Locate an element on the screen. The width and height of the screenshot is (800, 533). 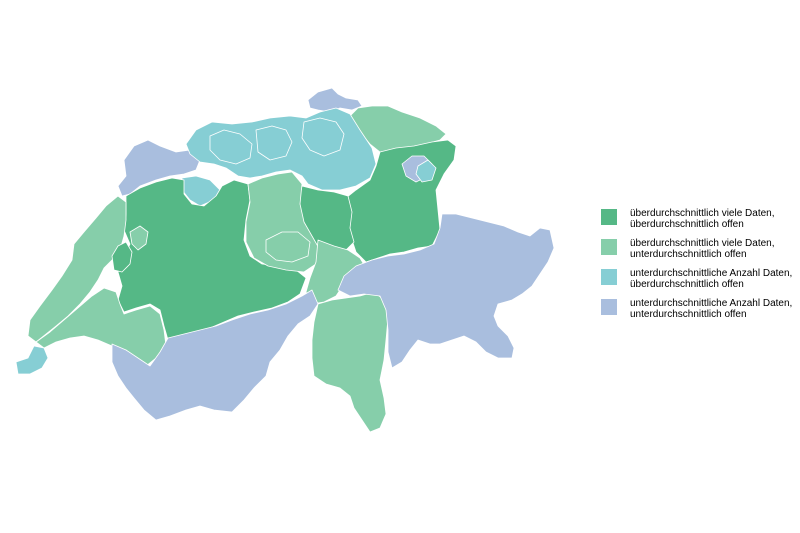
legend-swatch-dark-green is located at coordinates (609, 217).